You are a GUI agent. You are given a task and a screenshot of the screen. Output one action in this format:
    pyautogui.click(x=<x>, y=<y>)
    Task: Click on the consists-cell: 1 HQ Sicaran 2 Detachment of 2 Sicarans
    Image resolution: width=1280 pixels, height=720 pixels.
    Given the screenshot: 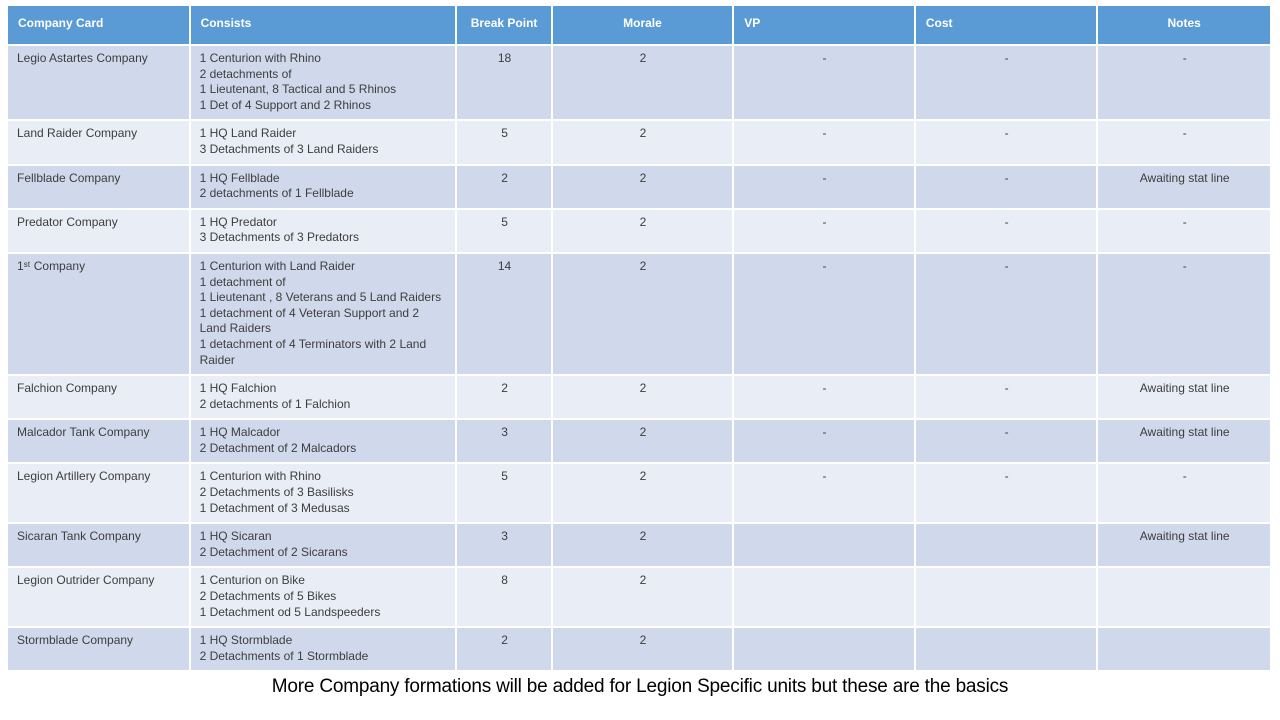 What is the action you would take?
    pyautogui.click(x=323, y=545)
    